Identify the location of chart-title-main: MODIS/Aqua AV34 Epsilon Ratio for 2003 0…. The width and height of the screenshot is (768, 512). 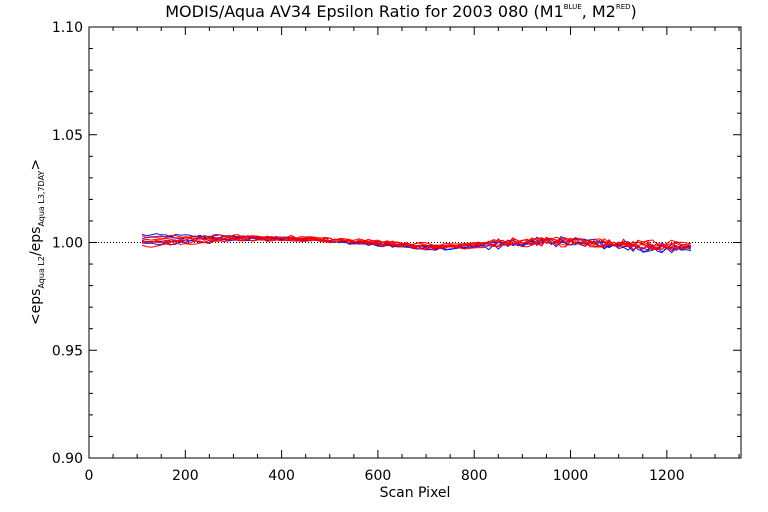
(364, 11).